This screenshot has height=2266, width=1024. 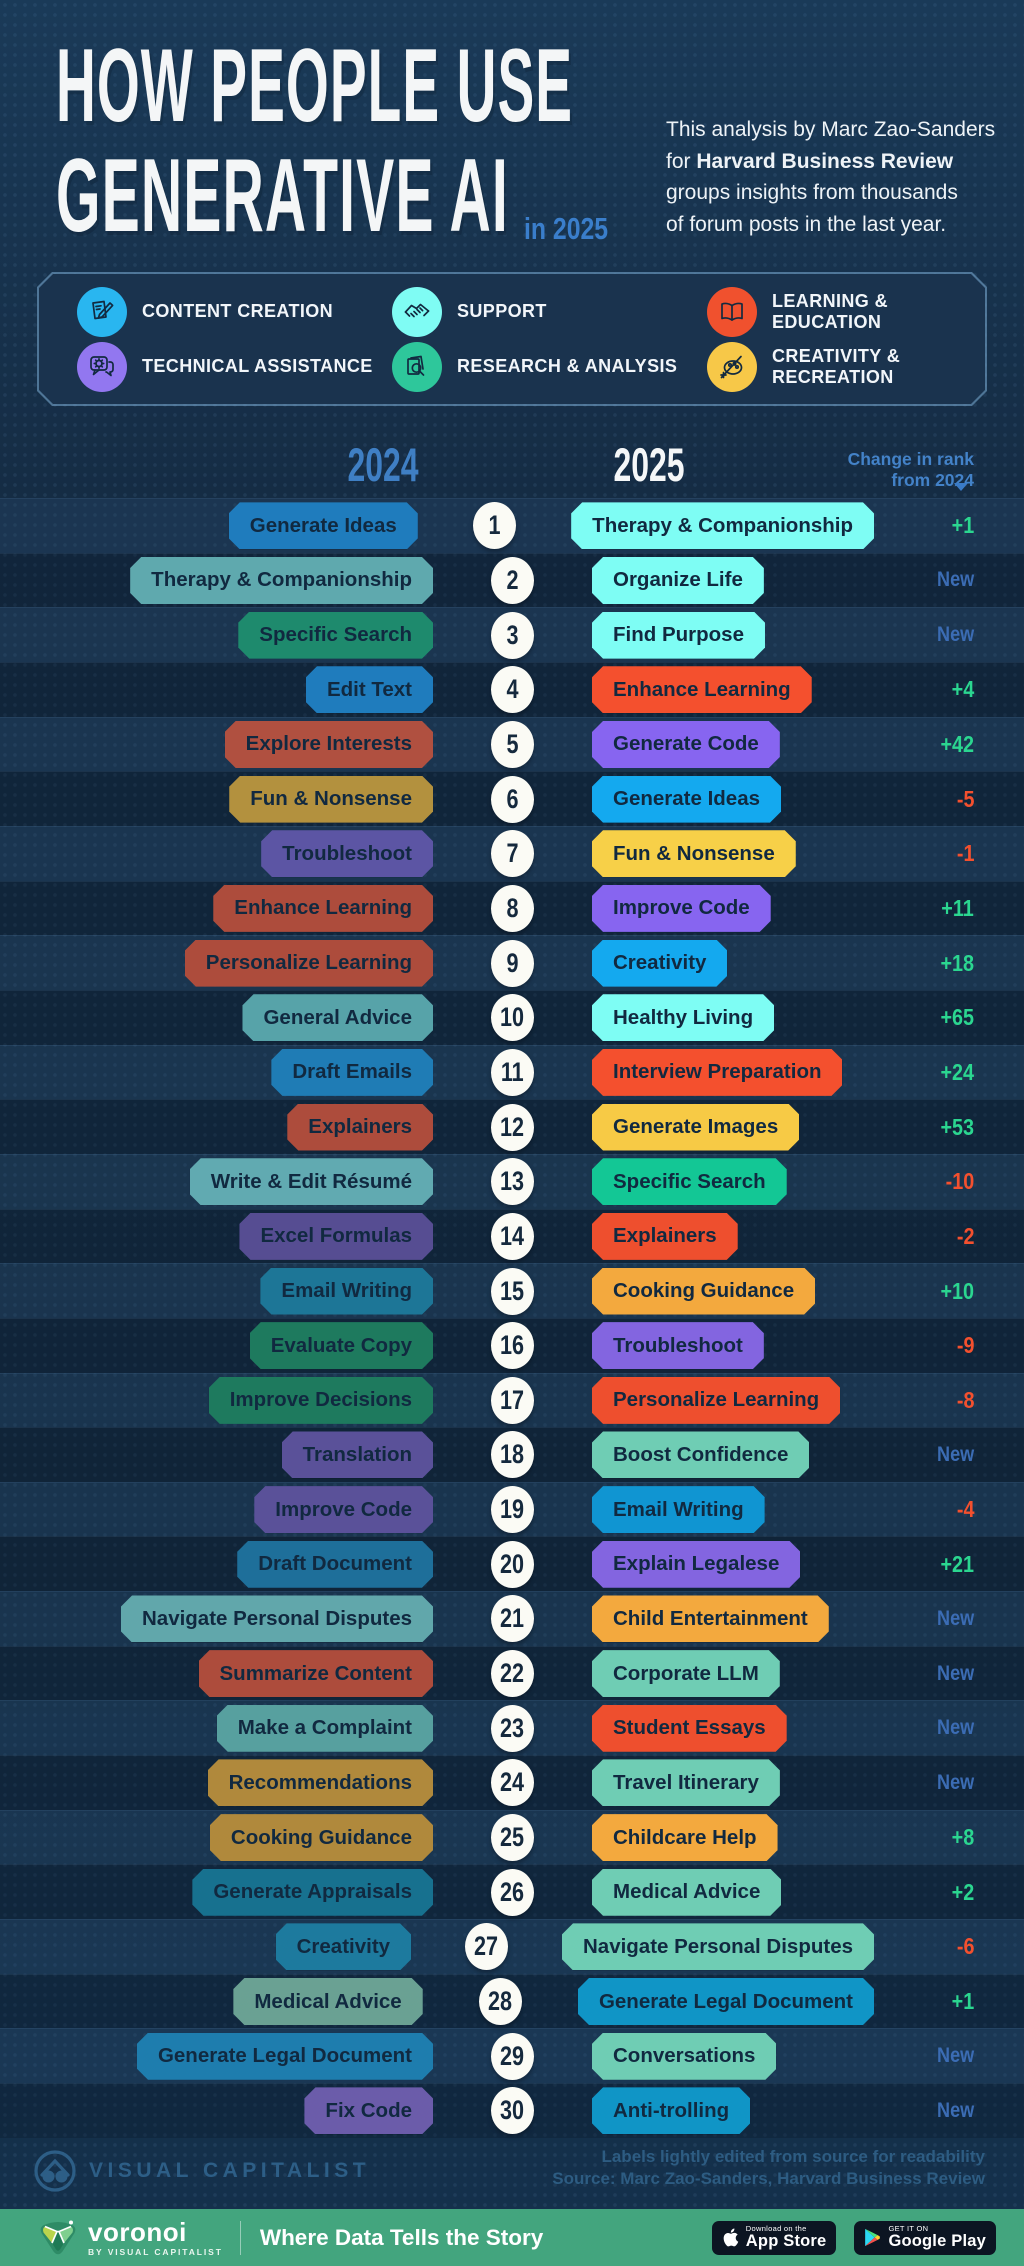 I want to click on rank-number: 17, so click(x=512, y=1399).